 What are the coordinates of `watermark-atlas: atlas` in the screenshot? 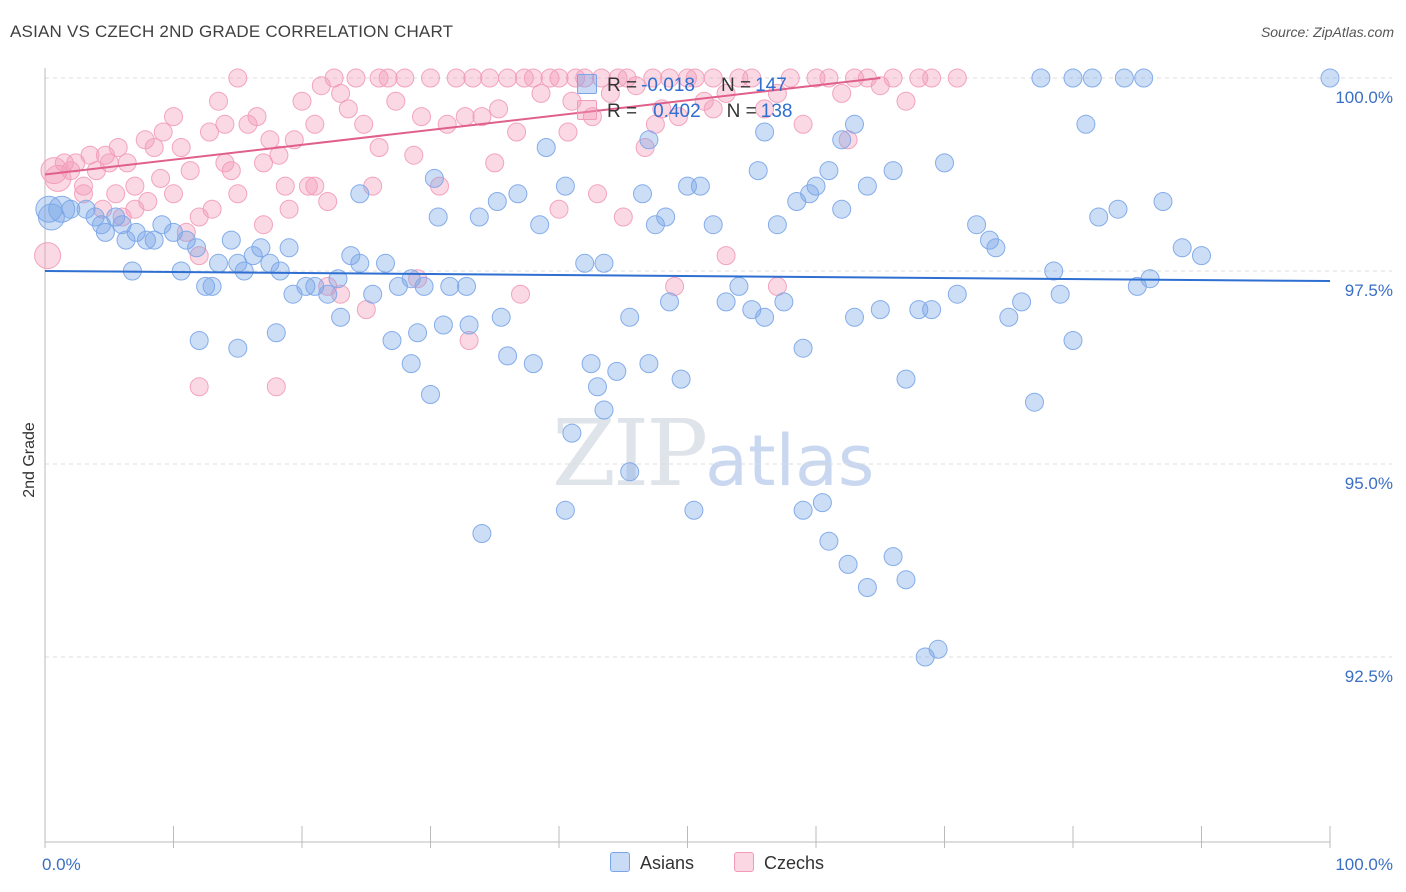 It's located at (790, 461).